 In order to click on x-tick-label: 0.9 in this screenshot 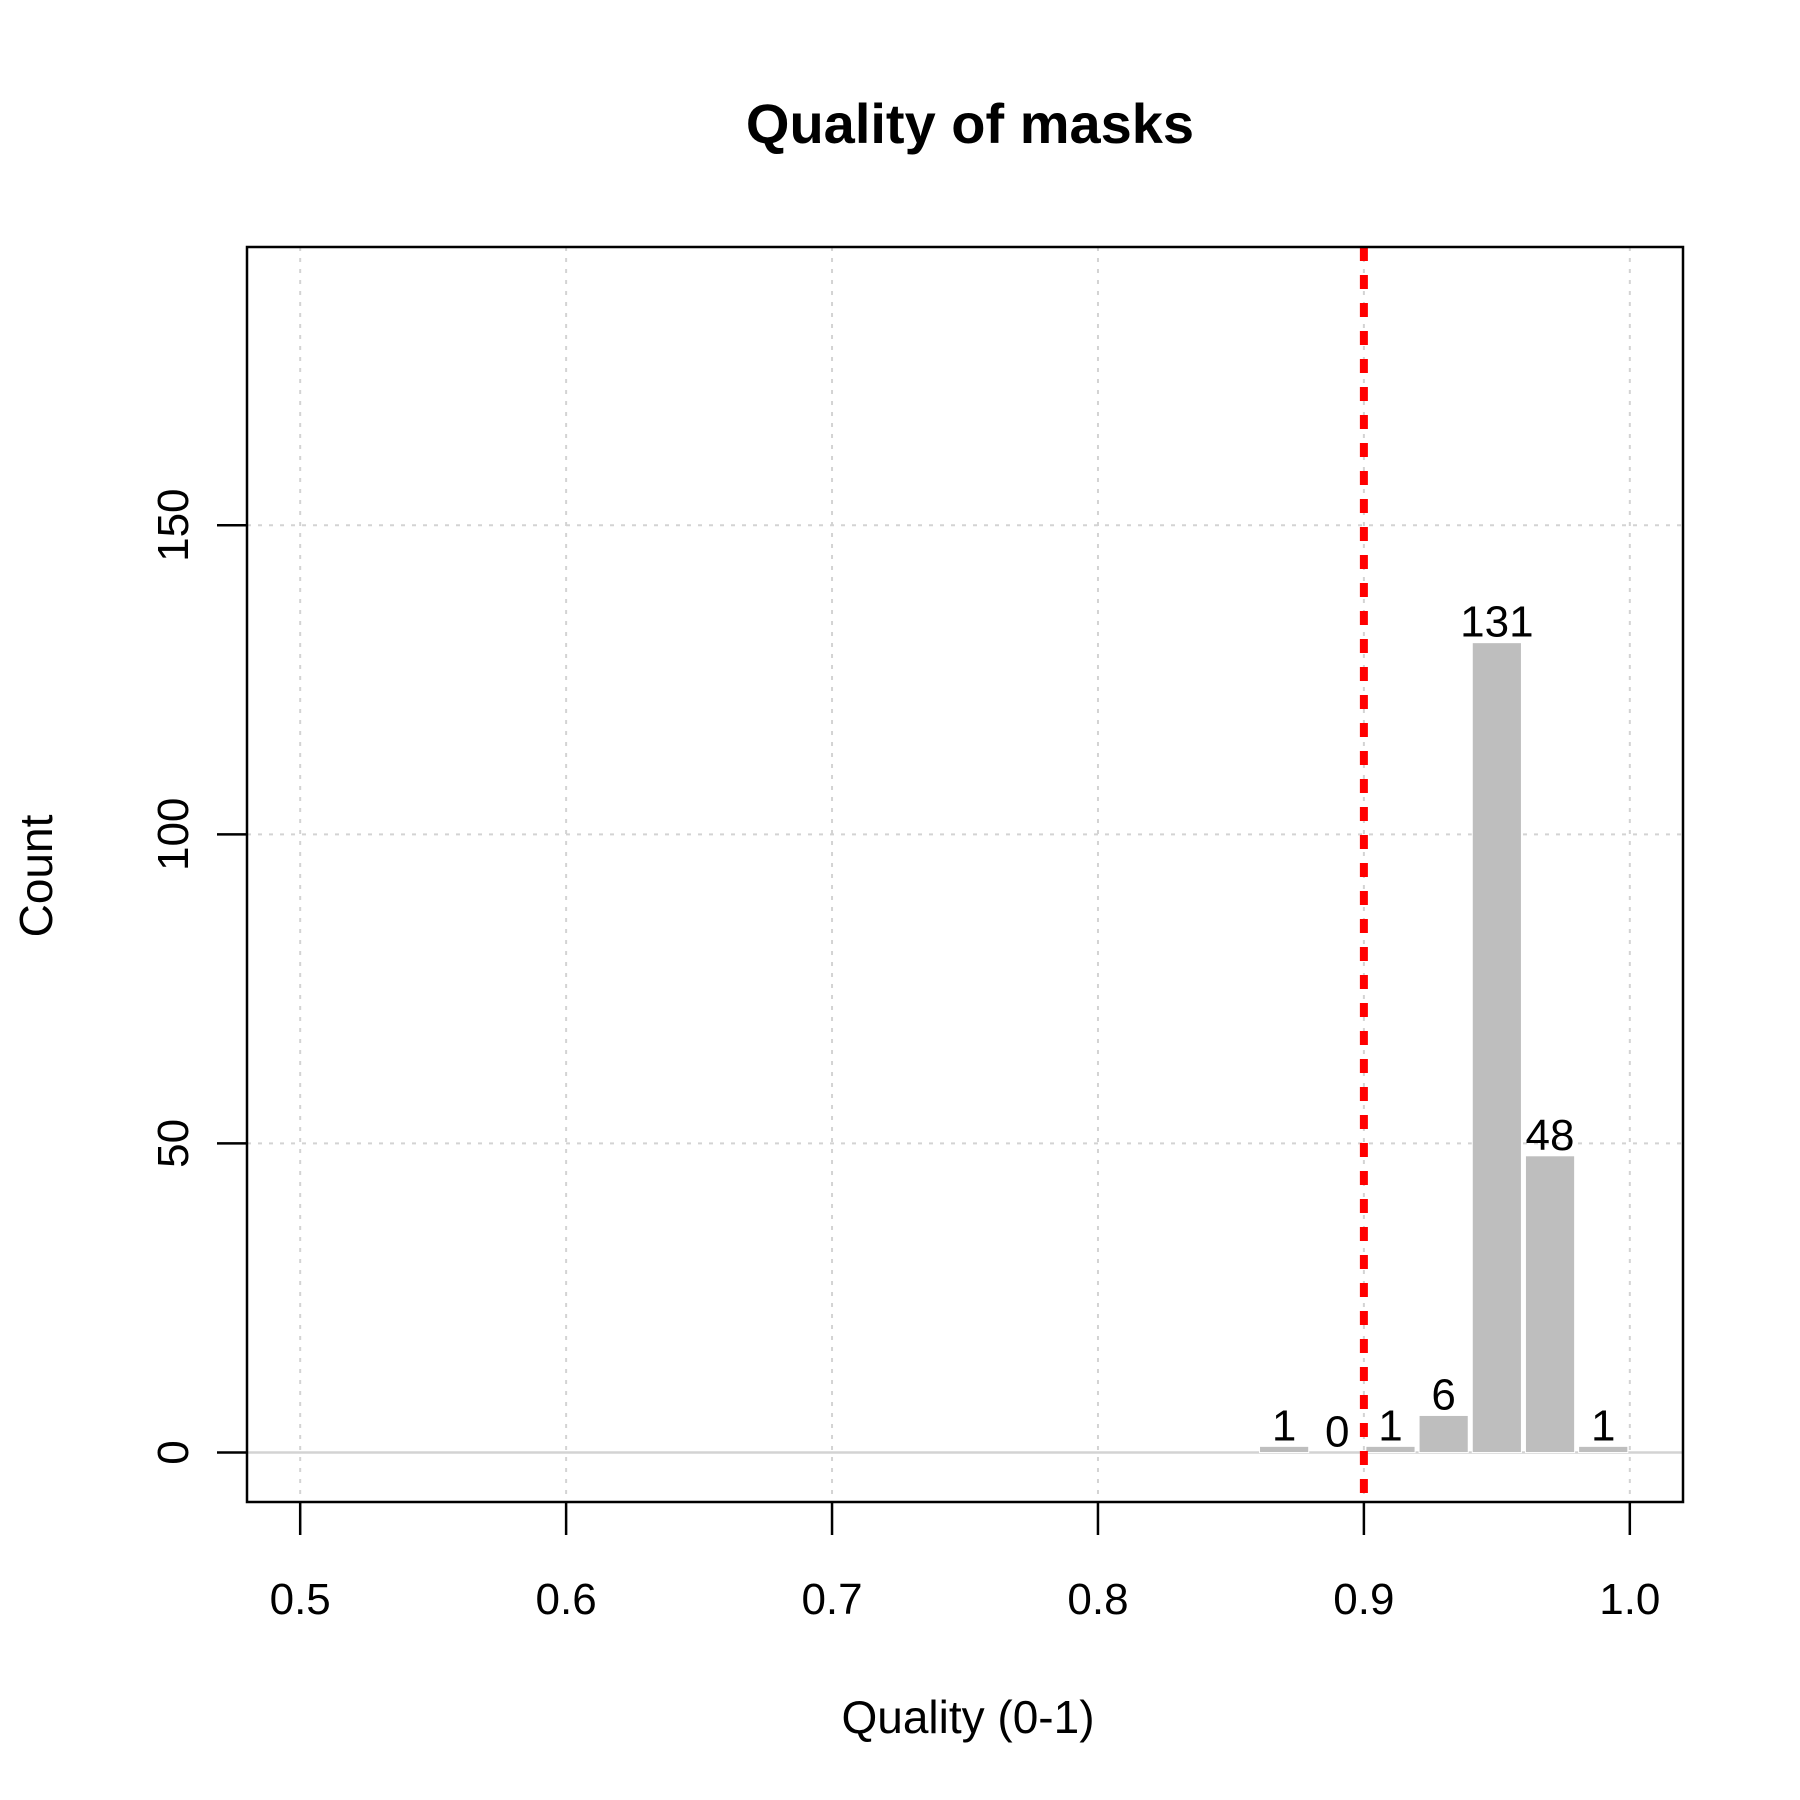, I will do `click(1363, 1599)`.